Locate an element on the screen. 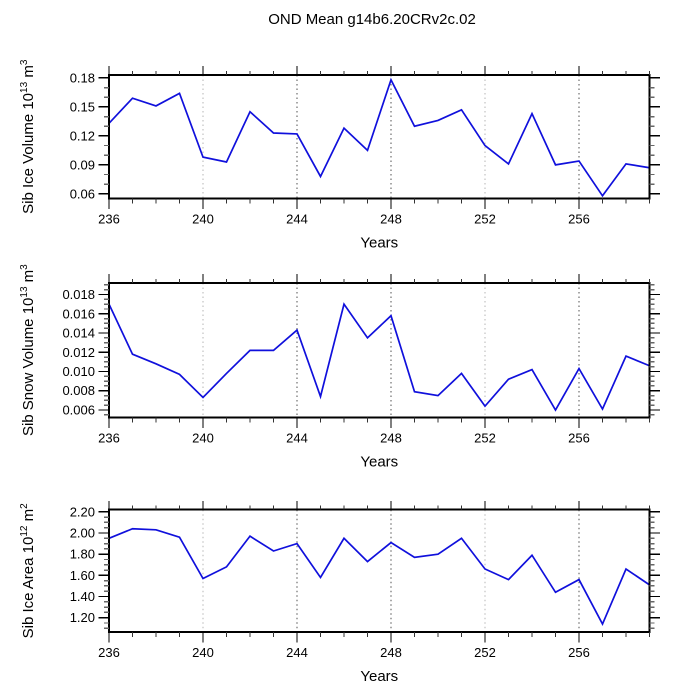 The image size is (691, 691). sib-ice-area-xaxis-title: Years is located at coordinates (379, 676).